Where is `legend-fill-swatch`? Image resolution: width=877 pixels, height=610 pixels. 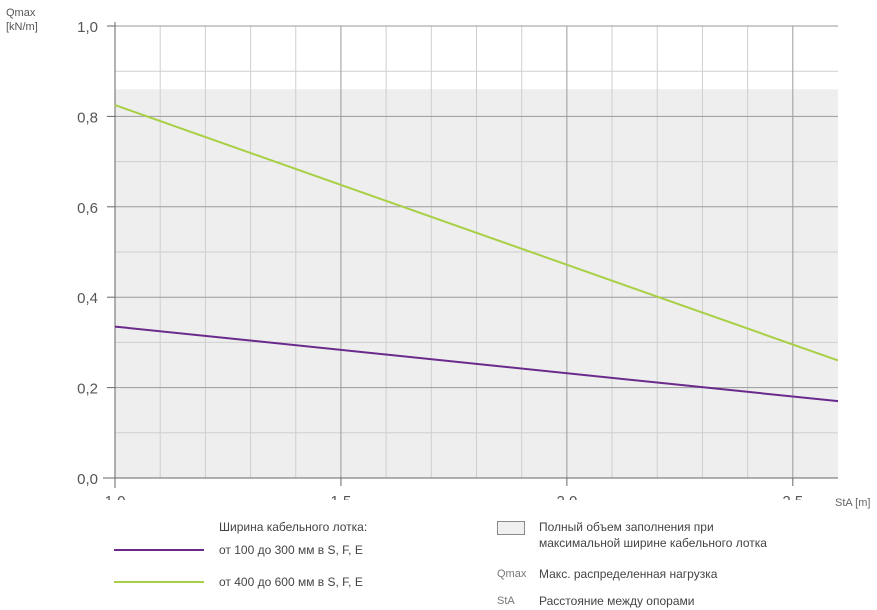 legend-fill-swatch is located at coordinates (511, 528).